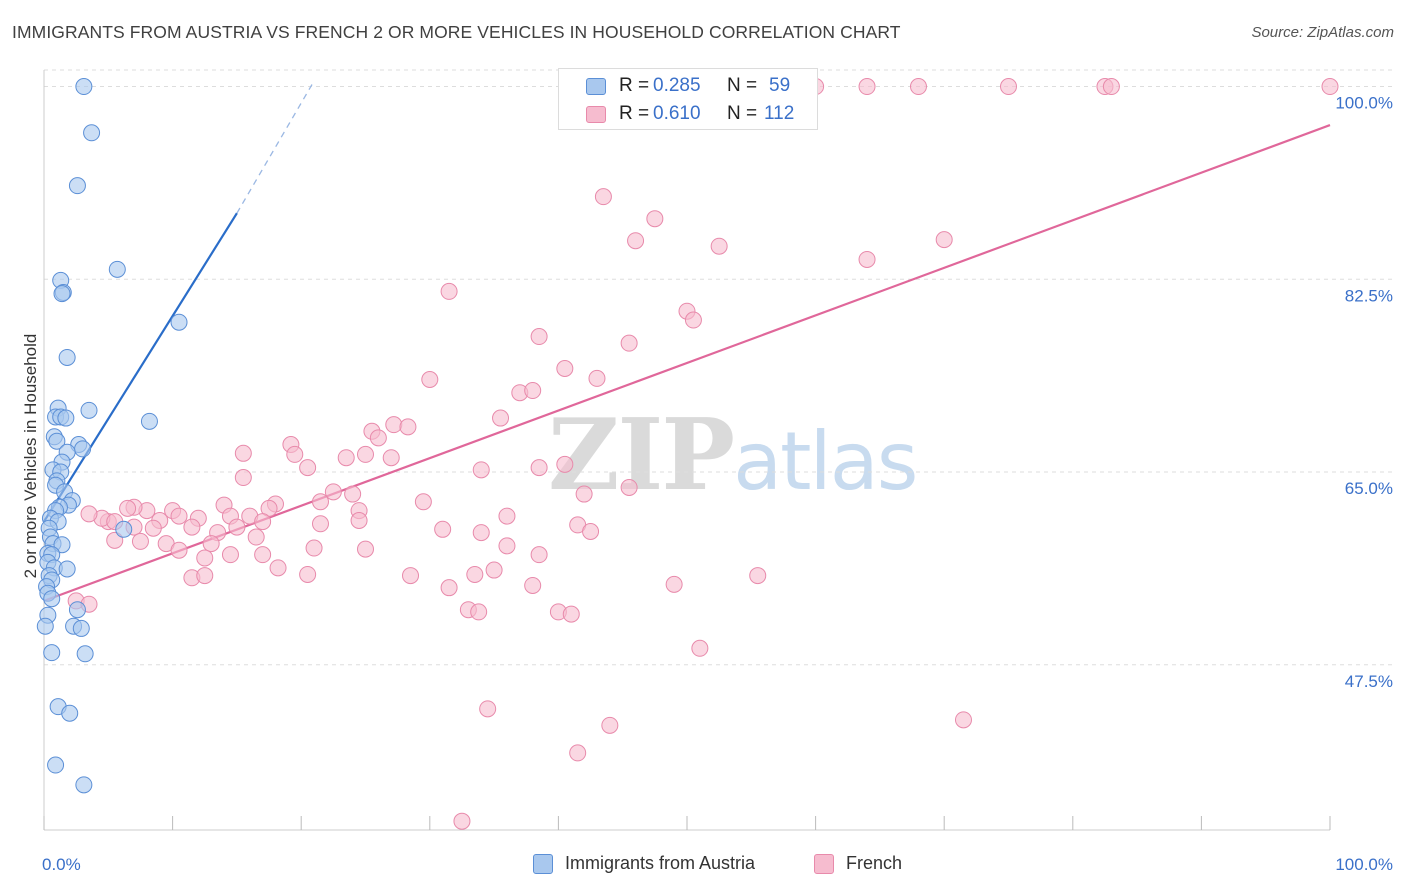 Image resolution: width=1406 pixels, height=892 pixels. What do you see at coordinates (61, 864) in the screenshot?
I see `x-tick-label-min: 0.0%` at bounding box center [61, 864].